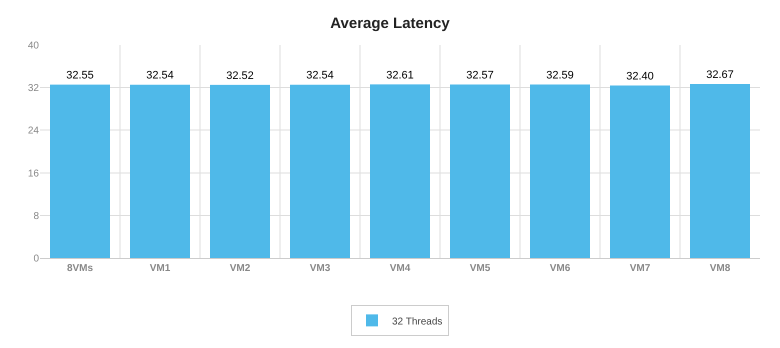 This screenshot has width=780, height=348. What do you see at coordinates (640, 268) in the screenshot?
I see `x-tick-label: VM7` at bounding box center [640, 268].